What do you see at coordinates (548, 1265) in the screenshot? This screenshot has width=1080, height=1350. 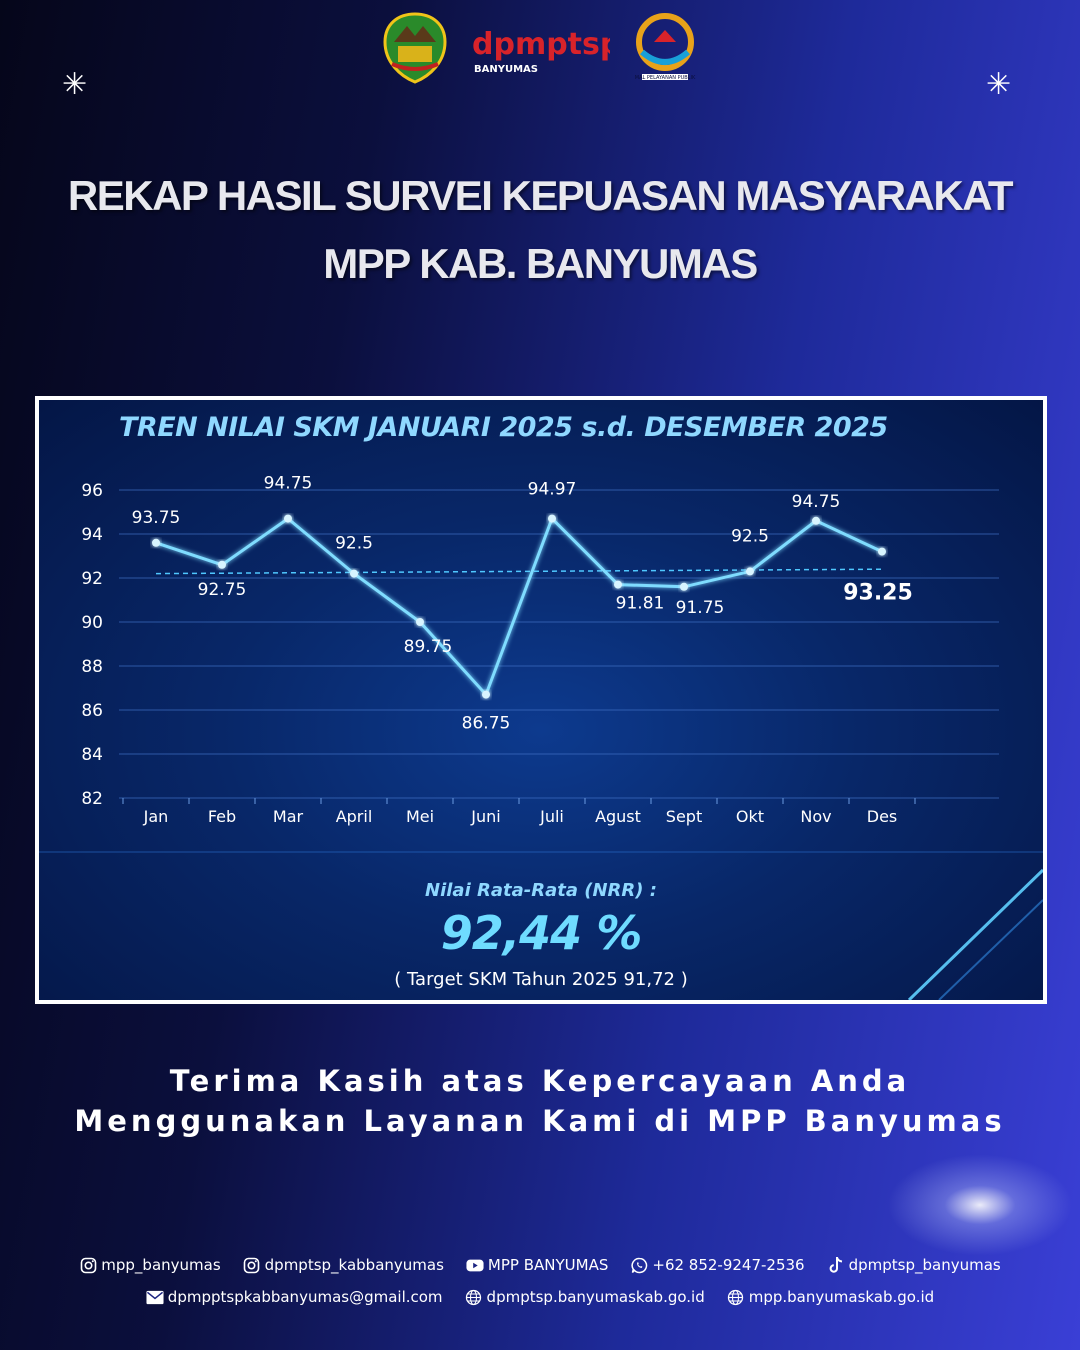 I see `contact-youtube-text: MPP BANYUMAS` at bounding box center [548, 1265].